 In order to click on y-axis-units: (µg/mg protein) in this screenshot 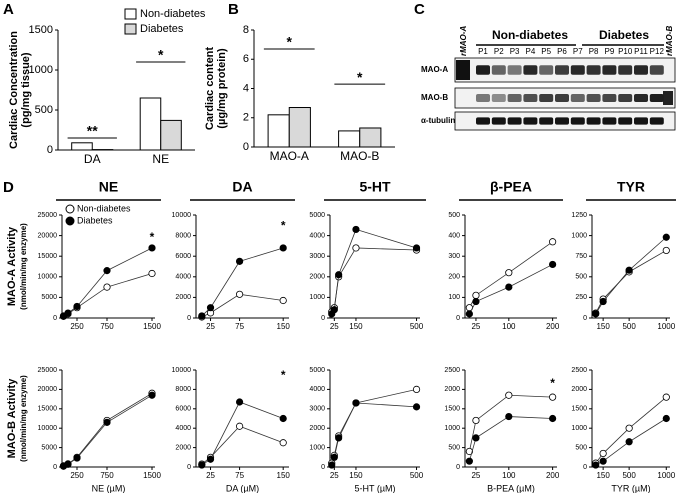, I will do `click(222, 88)`.